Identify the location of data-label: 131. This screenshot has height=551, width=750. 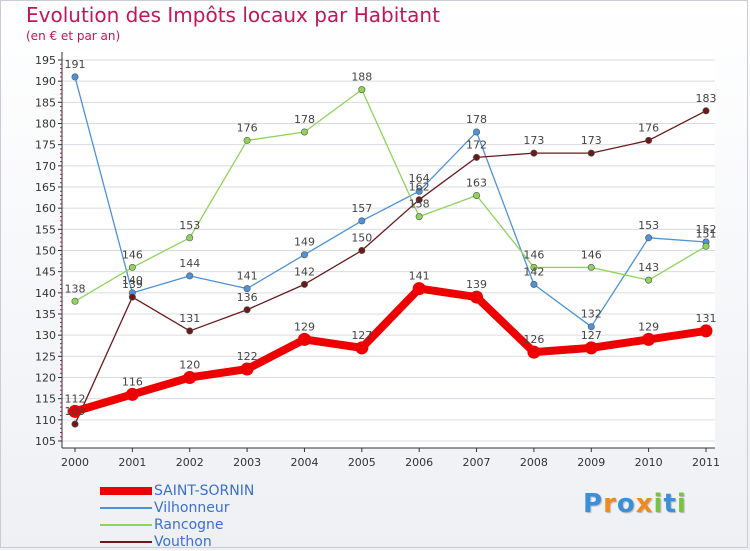
(189, 318).